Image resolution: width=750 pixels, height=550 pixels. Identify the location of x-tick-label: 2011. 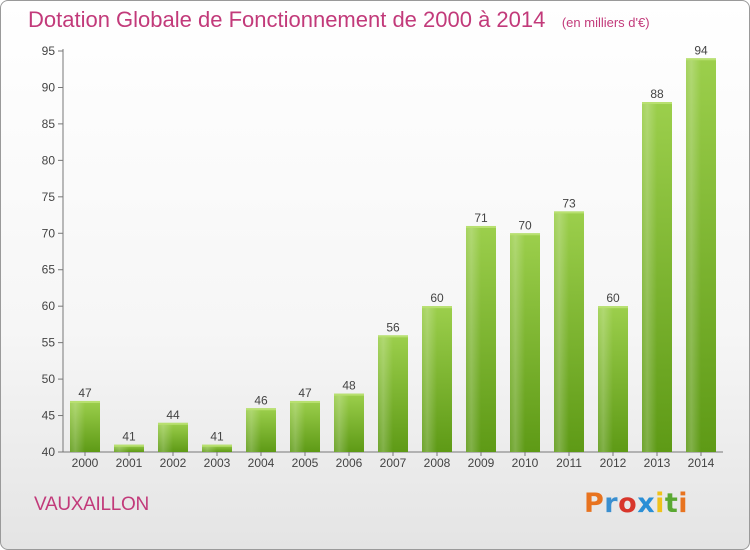
(569, 463).